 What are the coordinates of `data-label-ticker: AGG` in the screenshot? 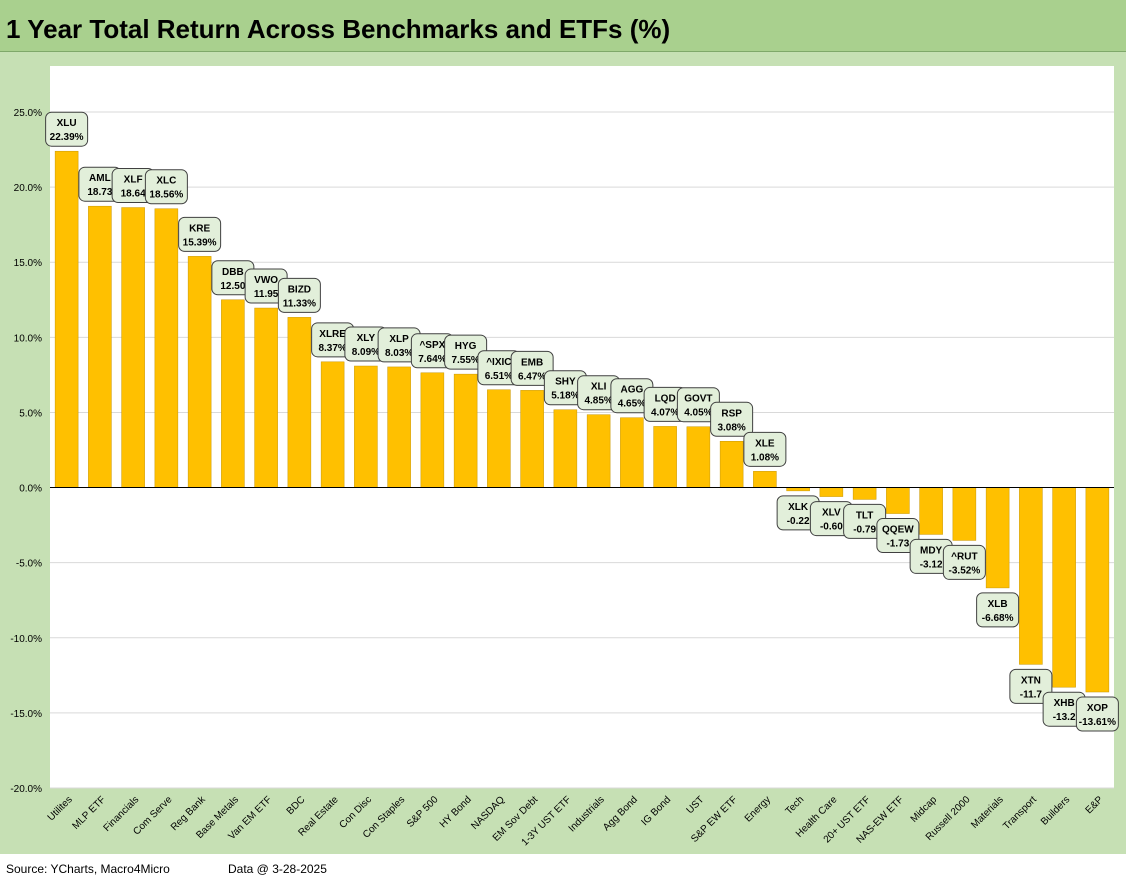 It's located at (631, 390).